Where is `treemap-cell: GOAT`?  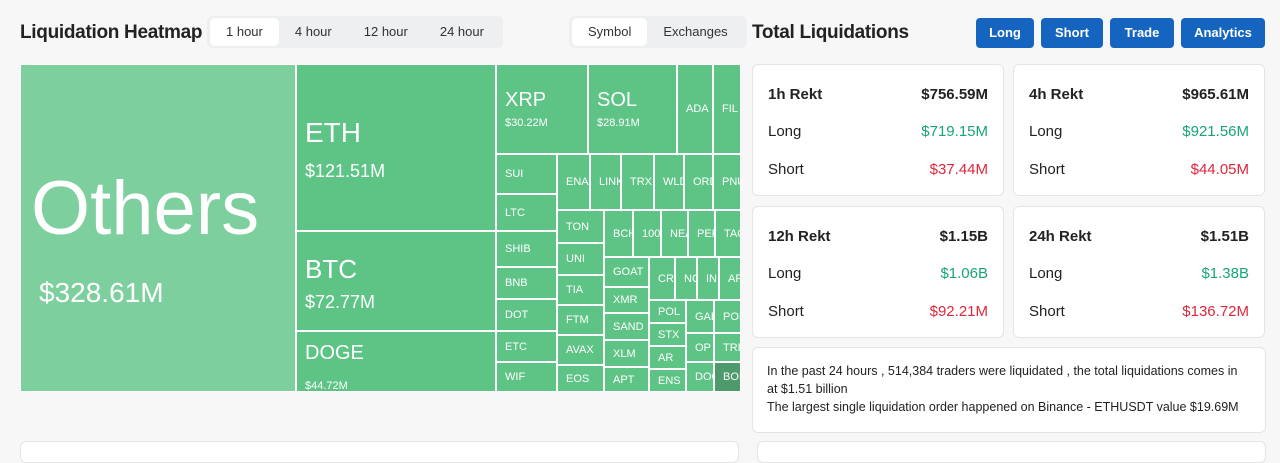
treemap-cell: GOAT is located at coordinates (626, 272).